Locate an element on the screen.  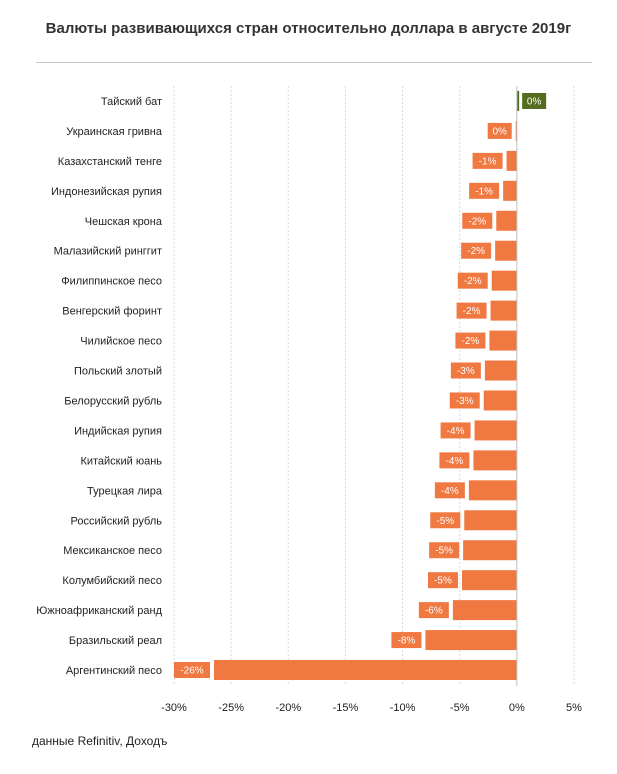
category-label: Колумбийский песо is located at coordinates (112, 581).